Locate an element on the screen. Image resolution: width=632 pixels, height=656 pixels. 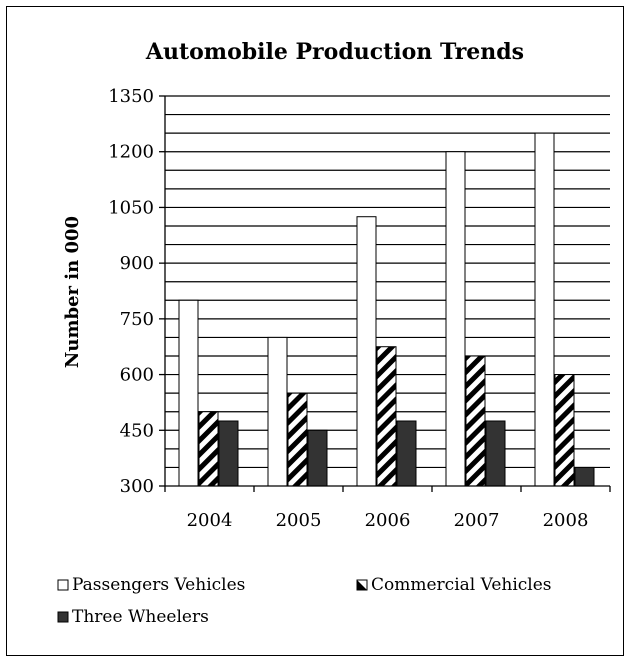
y-tick-label: 750 is located at coordinates (137, 319).